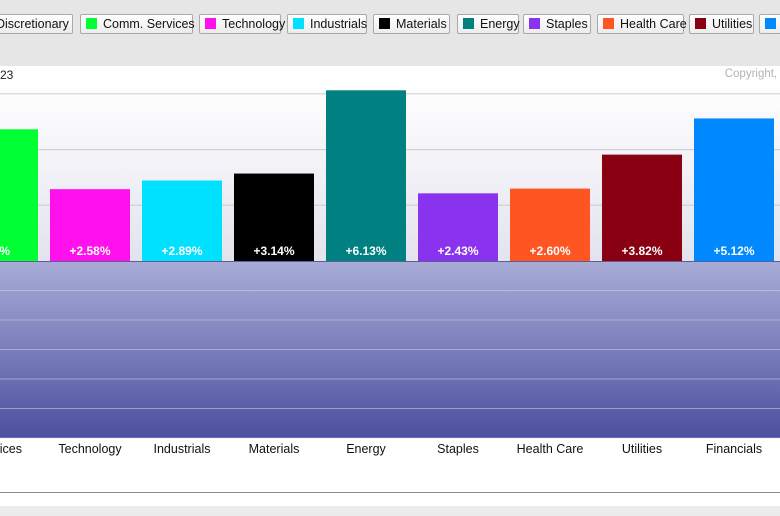  I want to click on bar-value-label: +2.89%, so click(181, 251).